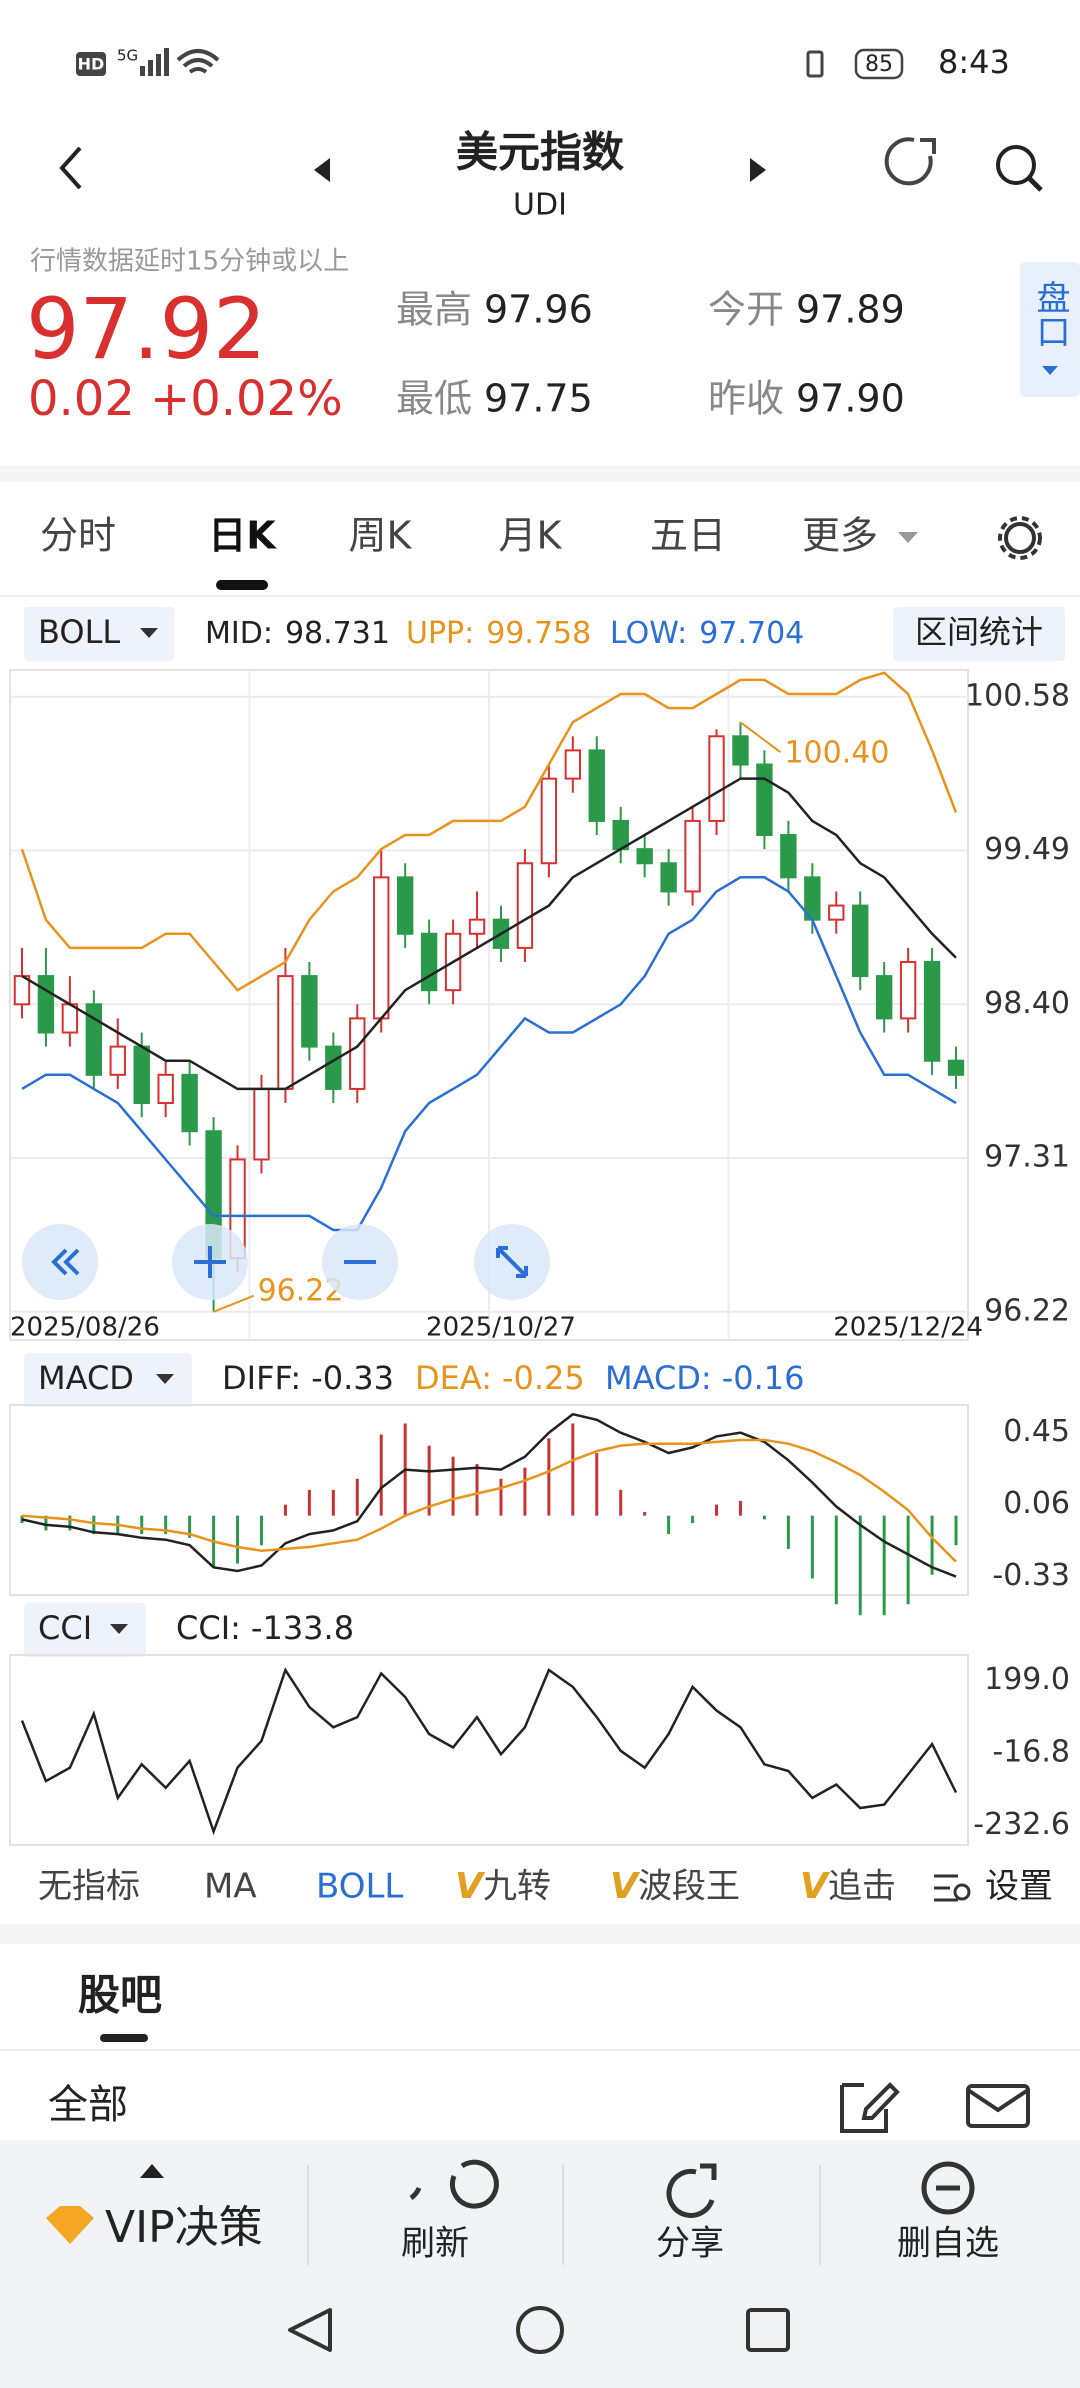 The width and height of the screenshot is (1080, 2388). I want to click on tab: 周K, so click(381, 536).